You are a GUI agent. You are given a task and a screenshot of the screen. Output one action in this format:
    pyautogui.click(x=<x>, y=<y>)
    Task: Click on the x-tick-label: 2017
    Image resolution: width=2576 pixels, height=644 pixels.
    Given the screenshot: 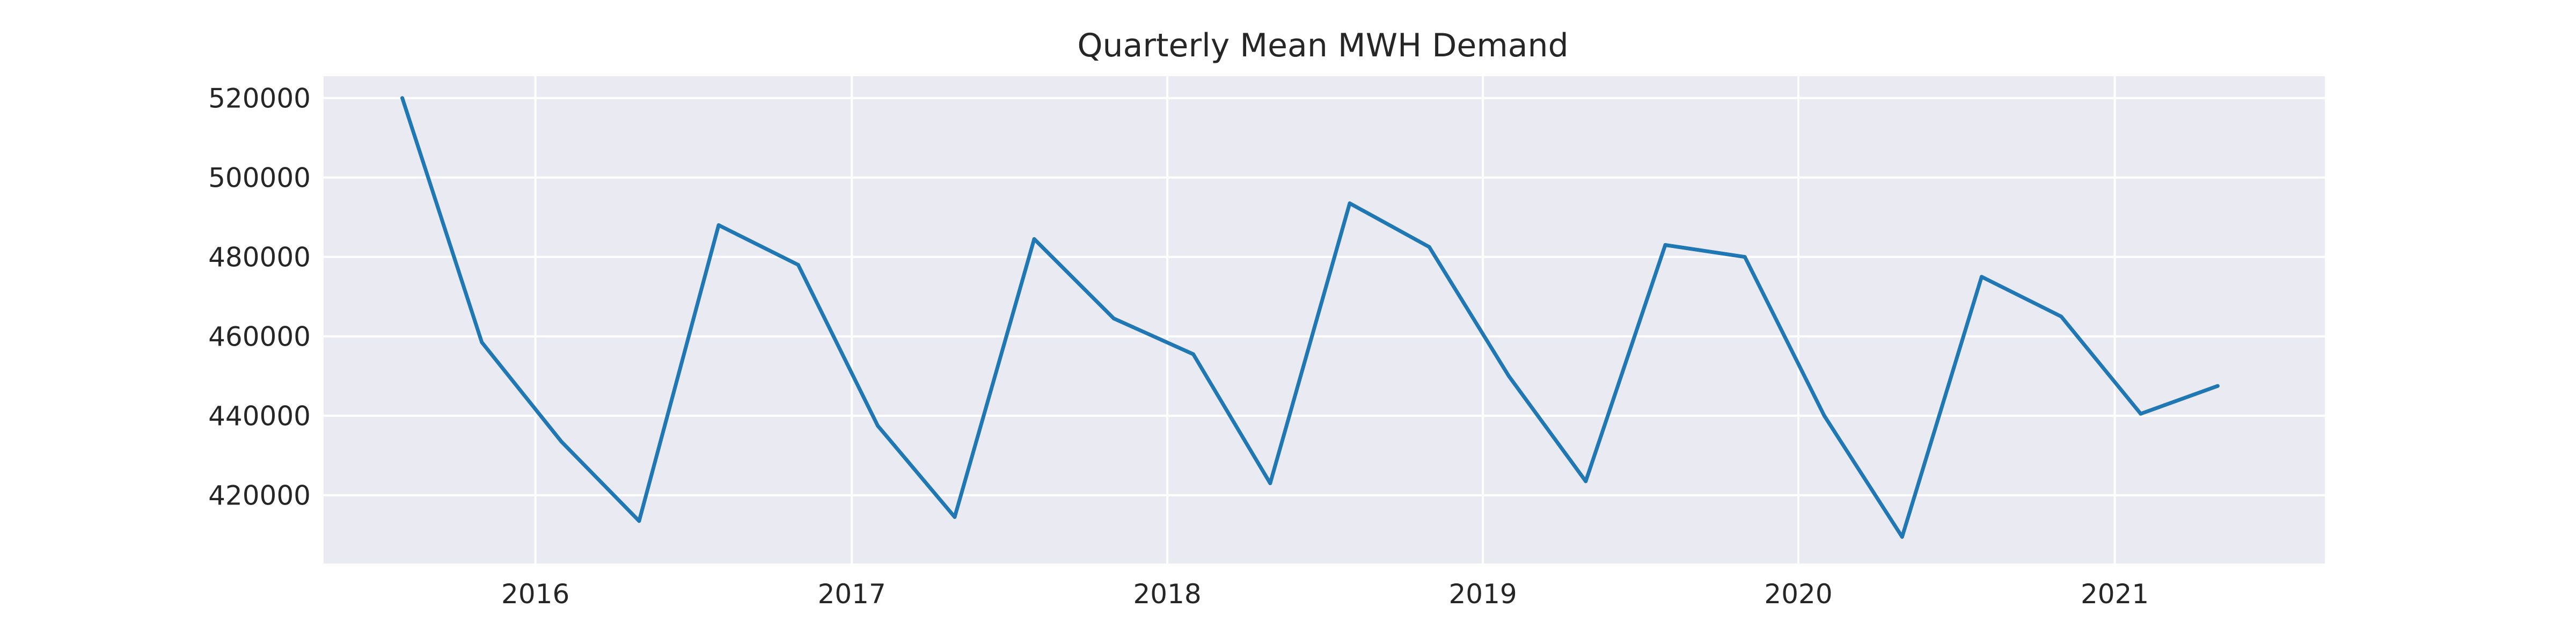 What is the action you would take?
    pyautogui.click(x=852, y=594)
    